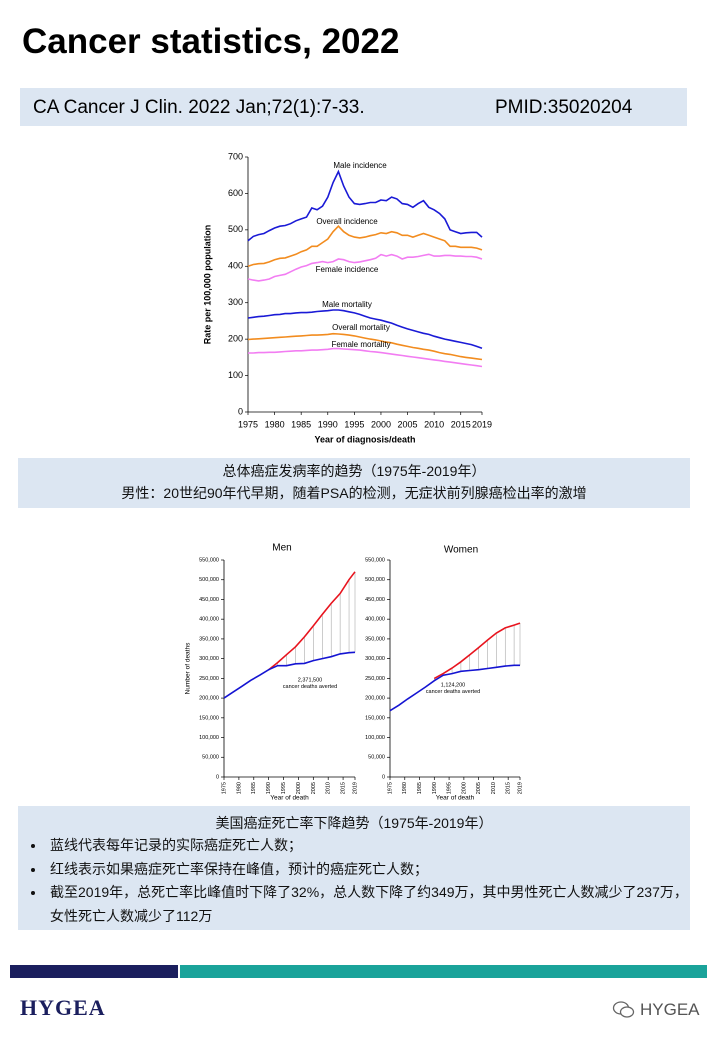 Image resolution: width=720 pixels, height=1040 pixels. What do you see at coordinates (368, 846) in the screenshot?
I see `bullet: 蓝线代表每年记录的实际癌症死亡人数；` at bounding box center [368, 846].